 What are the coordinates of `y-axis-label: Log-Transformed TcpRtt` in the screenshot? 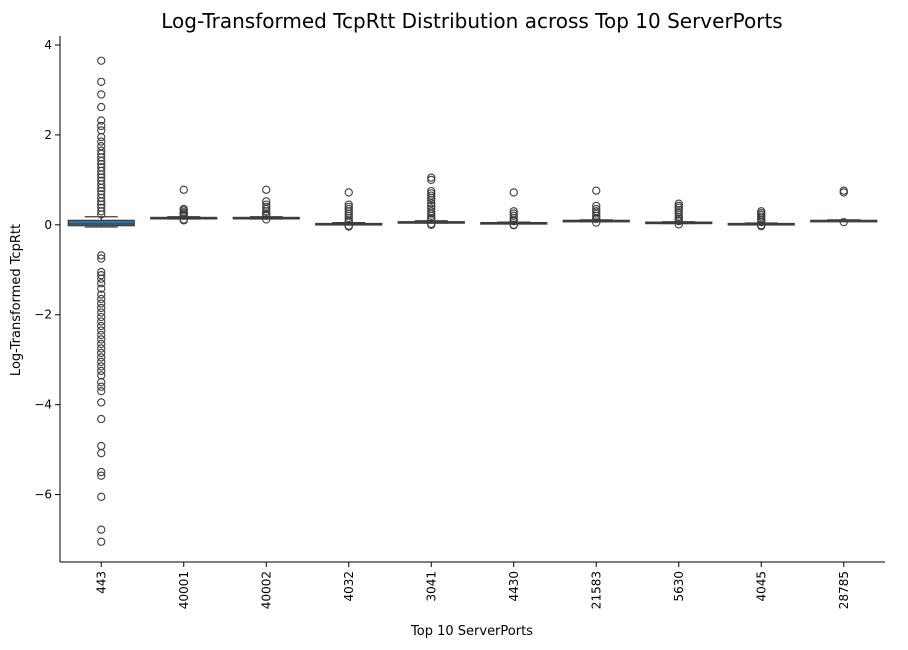 It's located at (16, 300).